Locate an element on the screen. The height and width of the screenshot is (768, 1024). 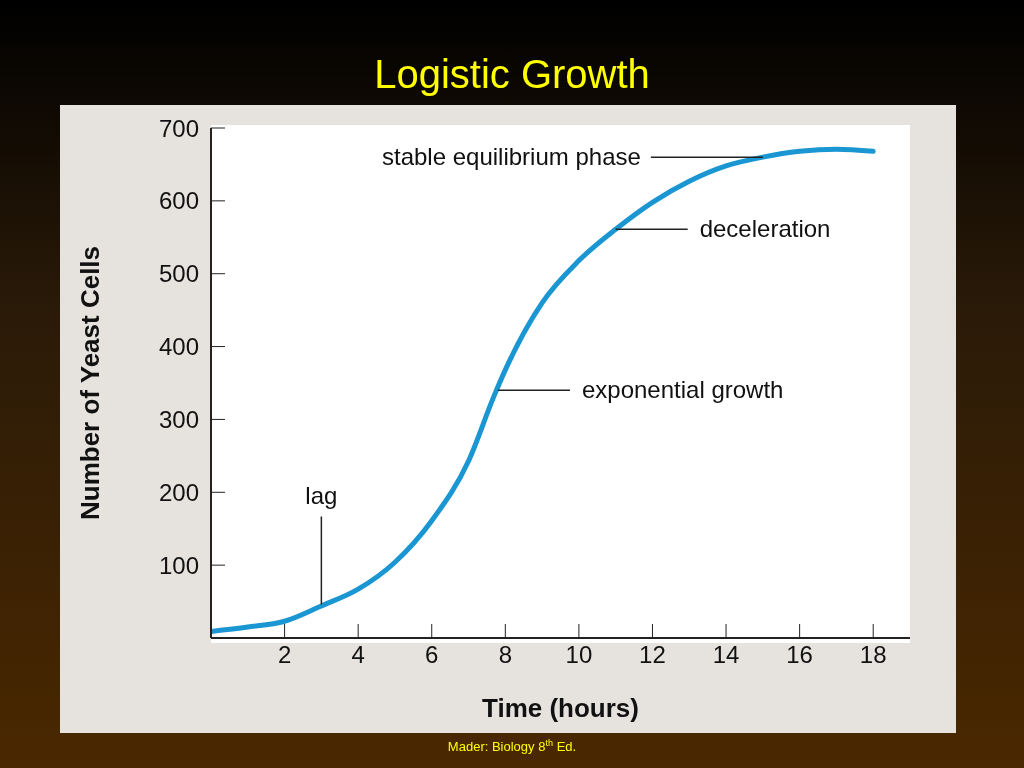
annotation: exponential growth is located at coordinates (682, 390).